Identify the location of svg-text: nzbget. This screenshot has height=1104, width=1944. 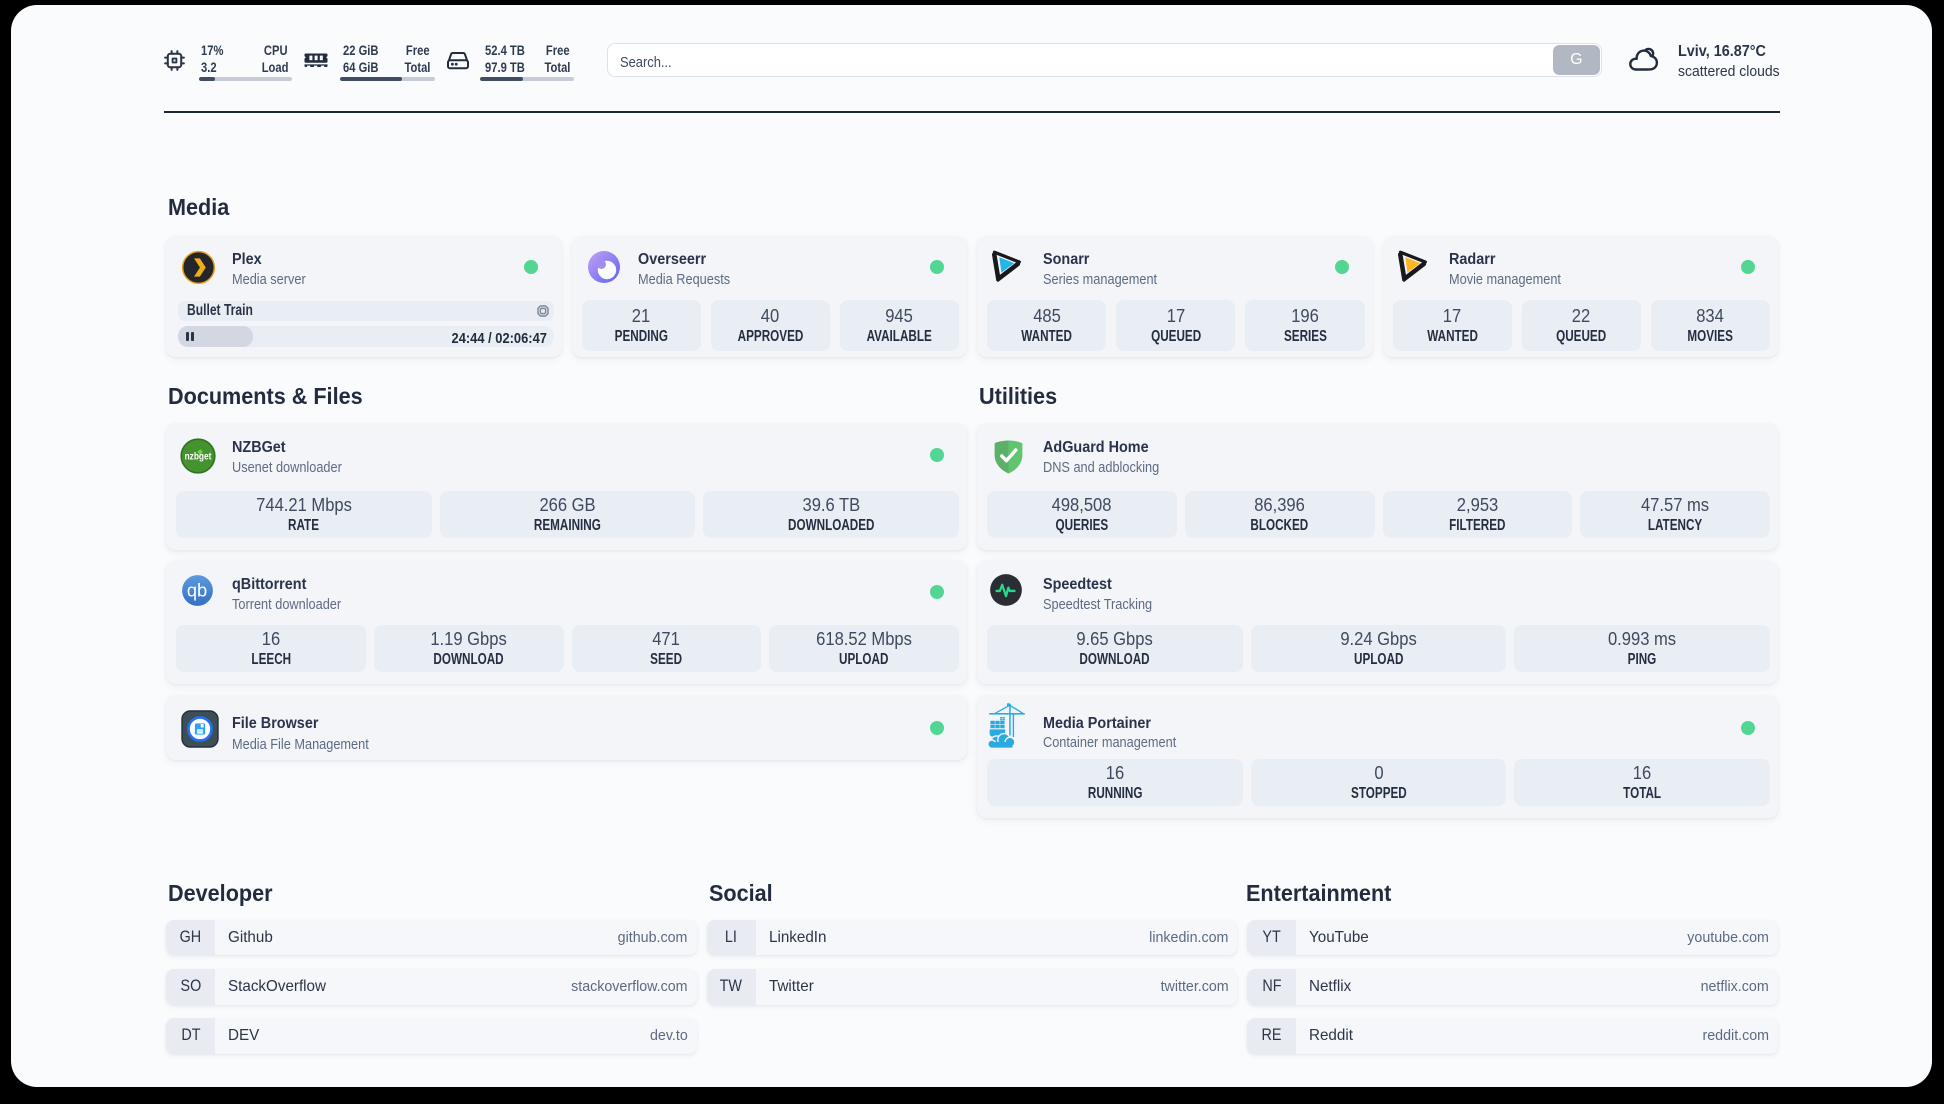
(197, 455).